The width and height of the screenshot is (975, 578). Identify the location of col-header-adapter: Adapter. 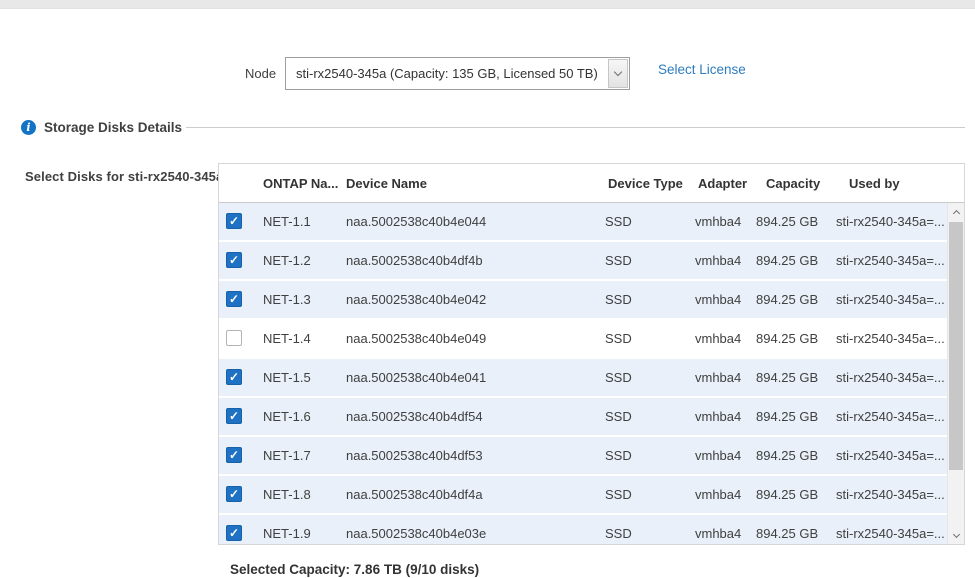
(723, 183).